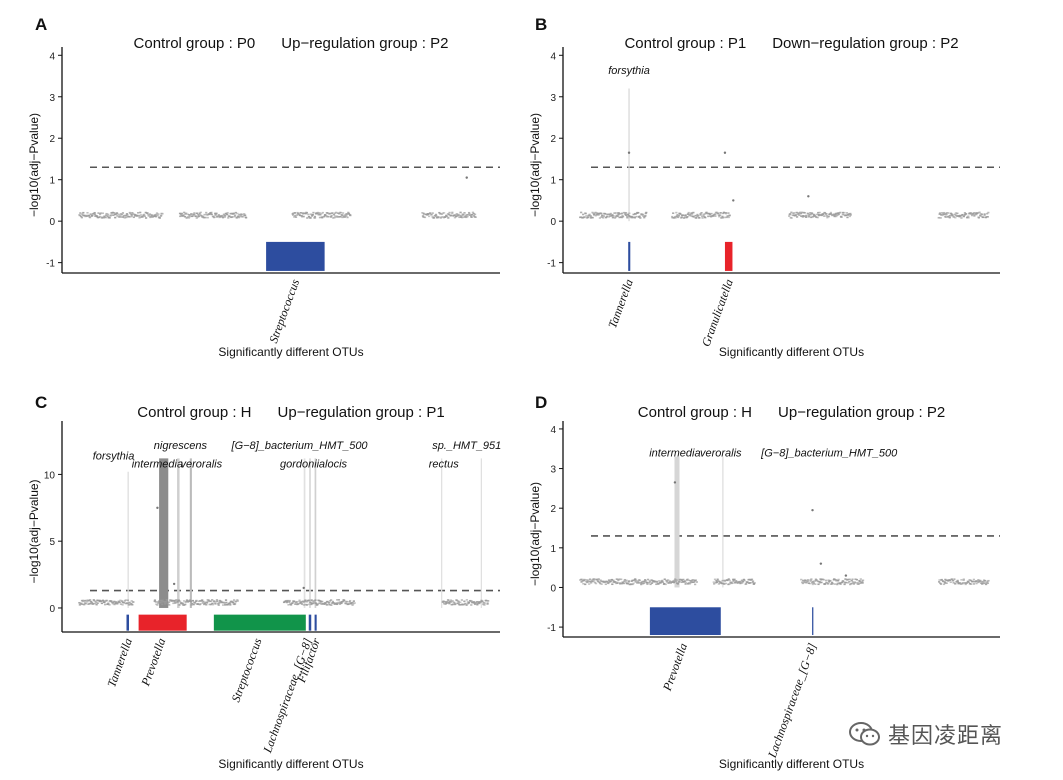 Image resolution: width=1063 pixels, height=780 pixels. What do you see at coordinates (466, 177) in the screenshot?
I see `highlight-point` at bounding box center [466, 177].